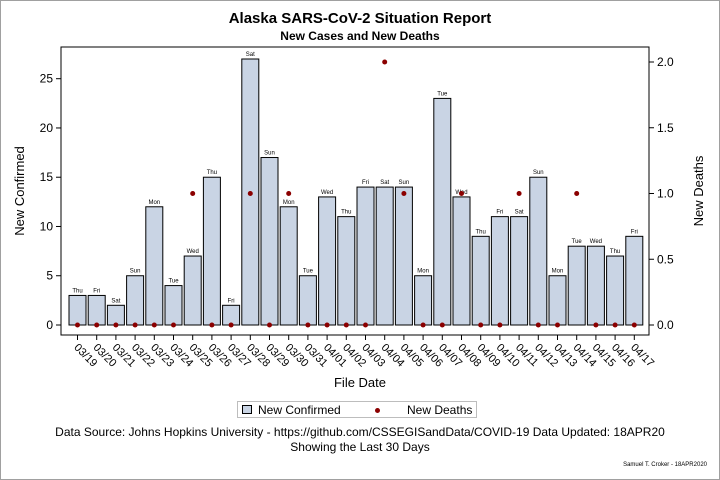 The height and width of the screenshot is (480, 720). Describe the element at coordinates (665, 465) in the screenshot. I see `author-credit: Samuel T. Croker - 18APR2020` at that location.